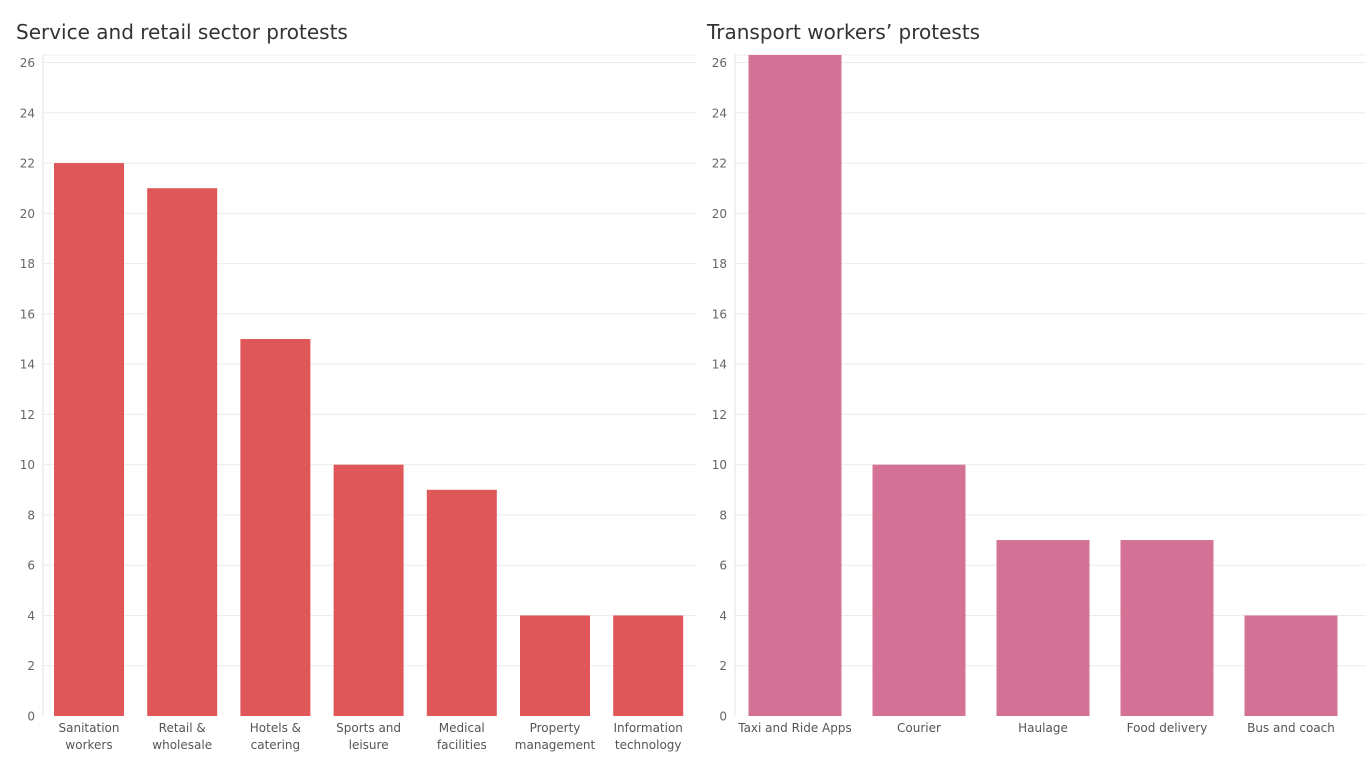  I want to click on x-category-label: Haulage, so click(1043, 728).